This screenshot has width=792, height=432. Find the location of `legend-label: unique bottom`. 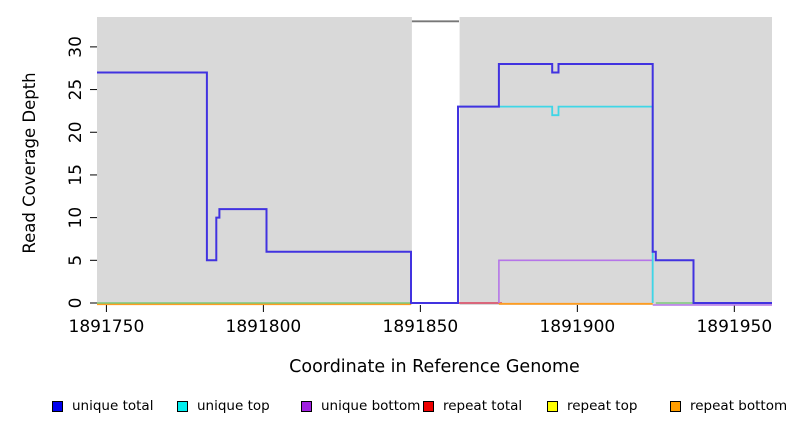

legend-label: unique bottom is located at coordinates (371, 406).